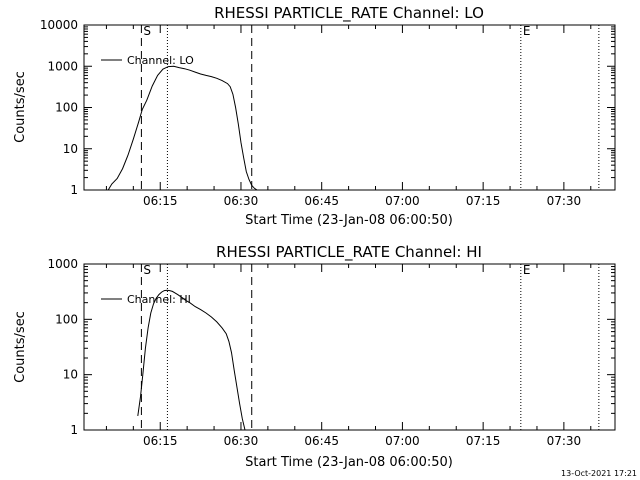  I want to click on panel-lo-xtick-label: 07:30, so click(564, 201).